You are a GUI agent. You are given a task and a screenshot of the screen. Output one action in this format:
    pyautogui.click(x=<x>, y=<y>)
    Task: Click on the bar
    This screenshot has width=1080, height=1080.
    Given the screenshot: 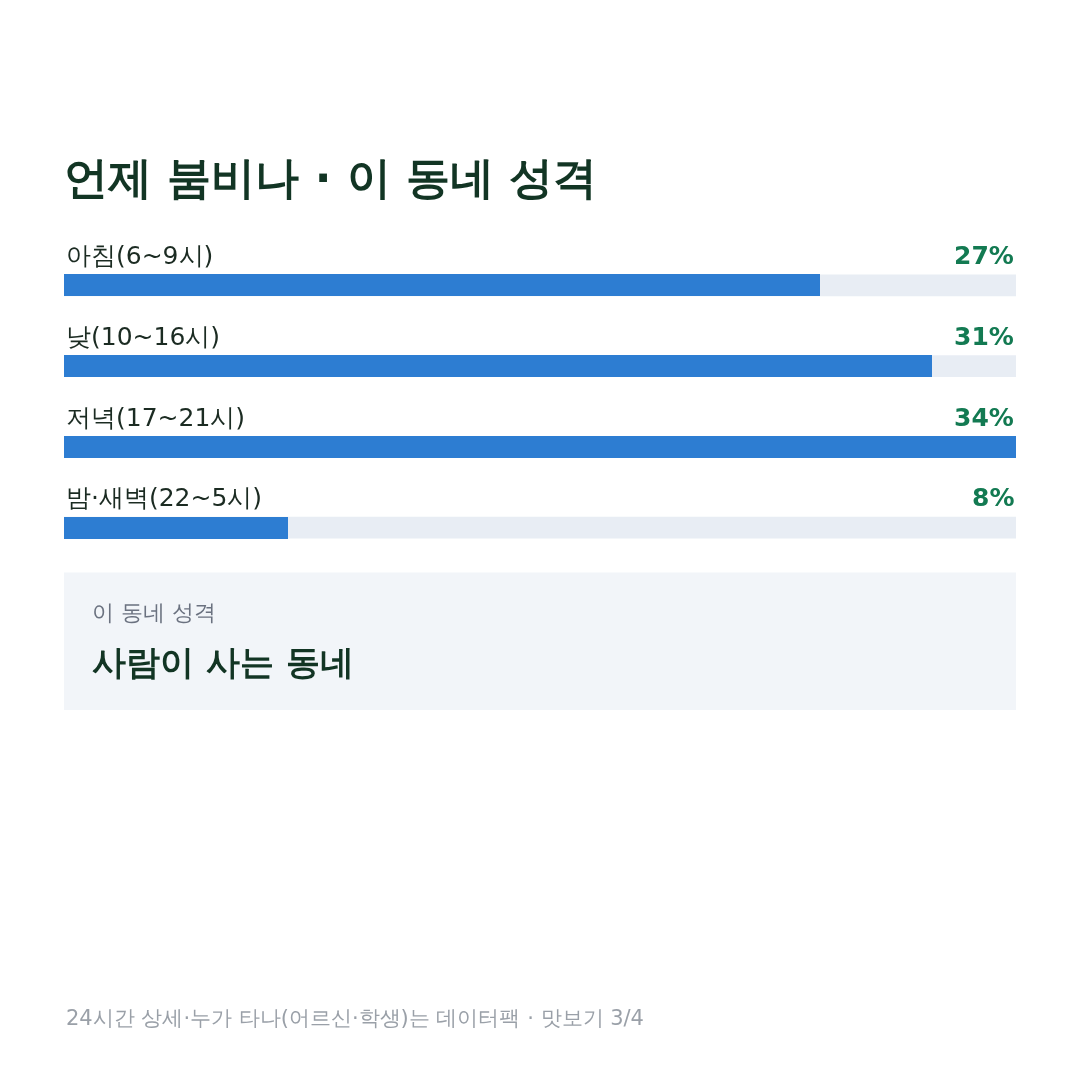 What is the action you would take?
    pyautogui.click(x=176, y=528)
    